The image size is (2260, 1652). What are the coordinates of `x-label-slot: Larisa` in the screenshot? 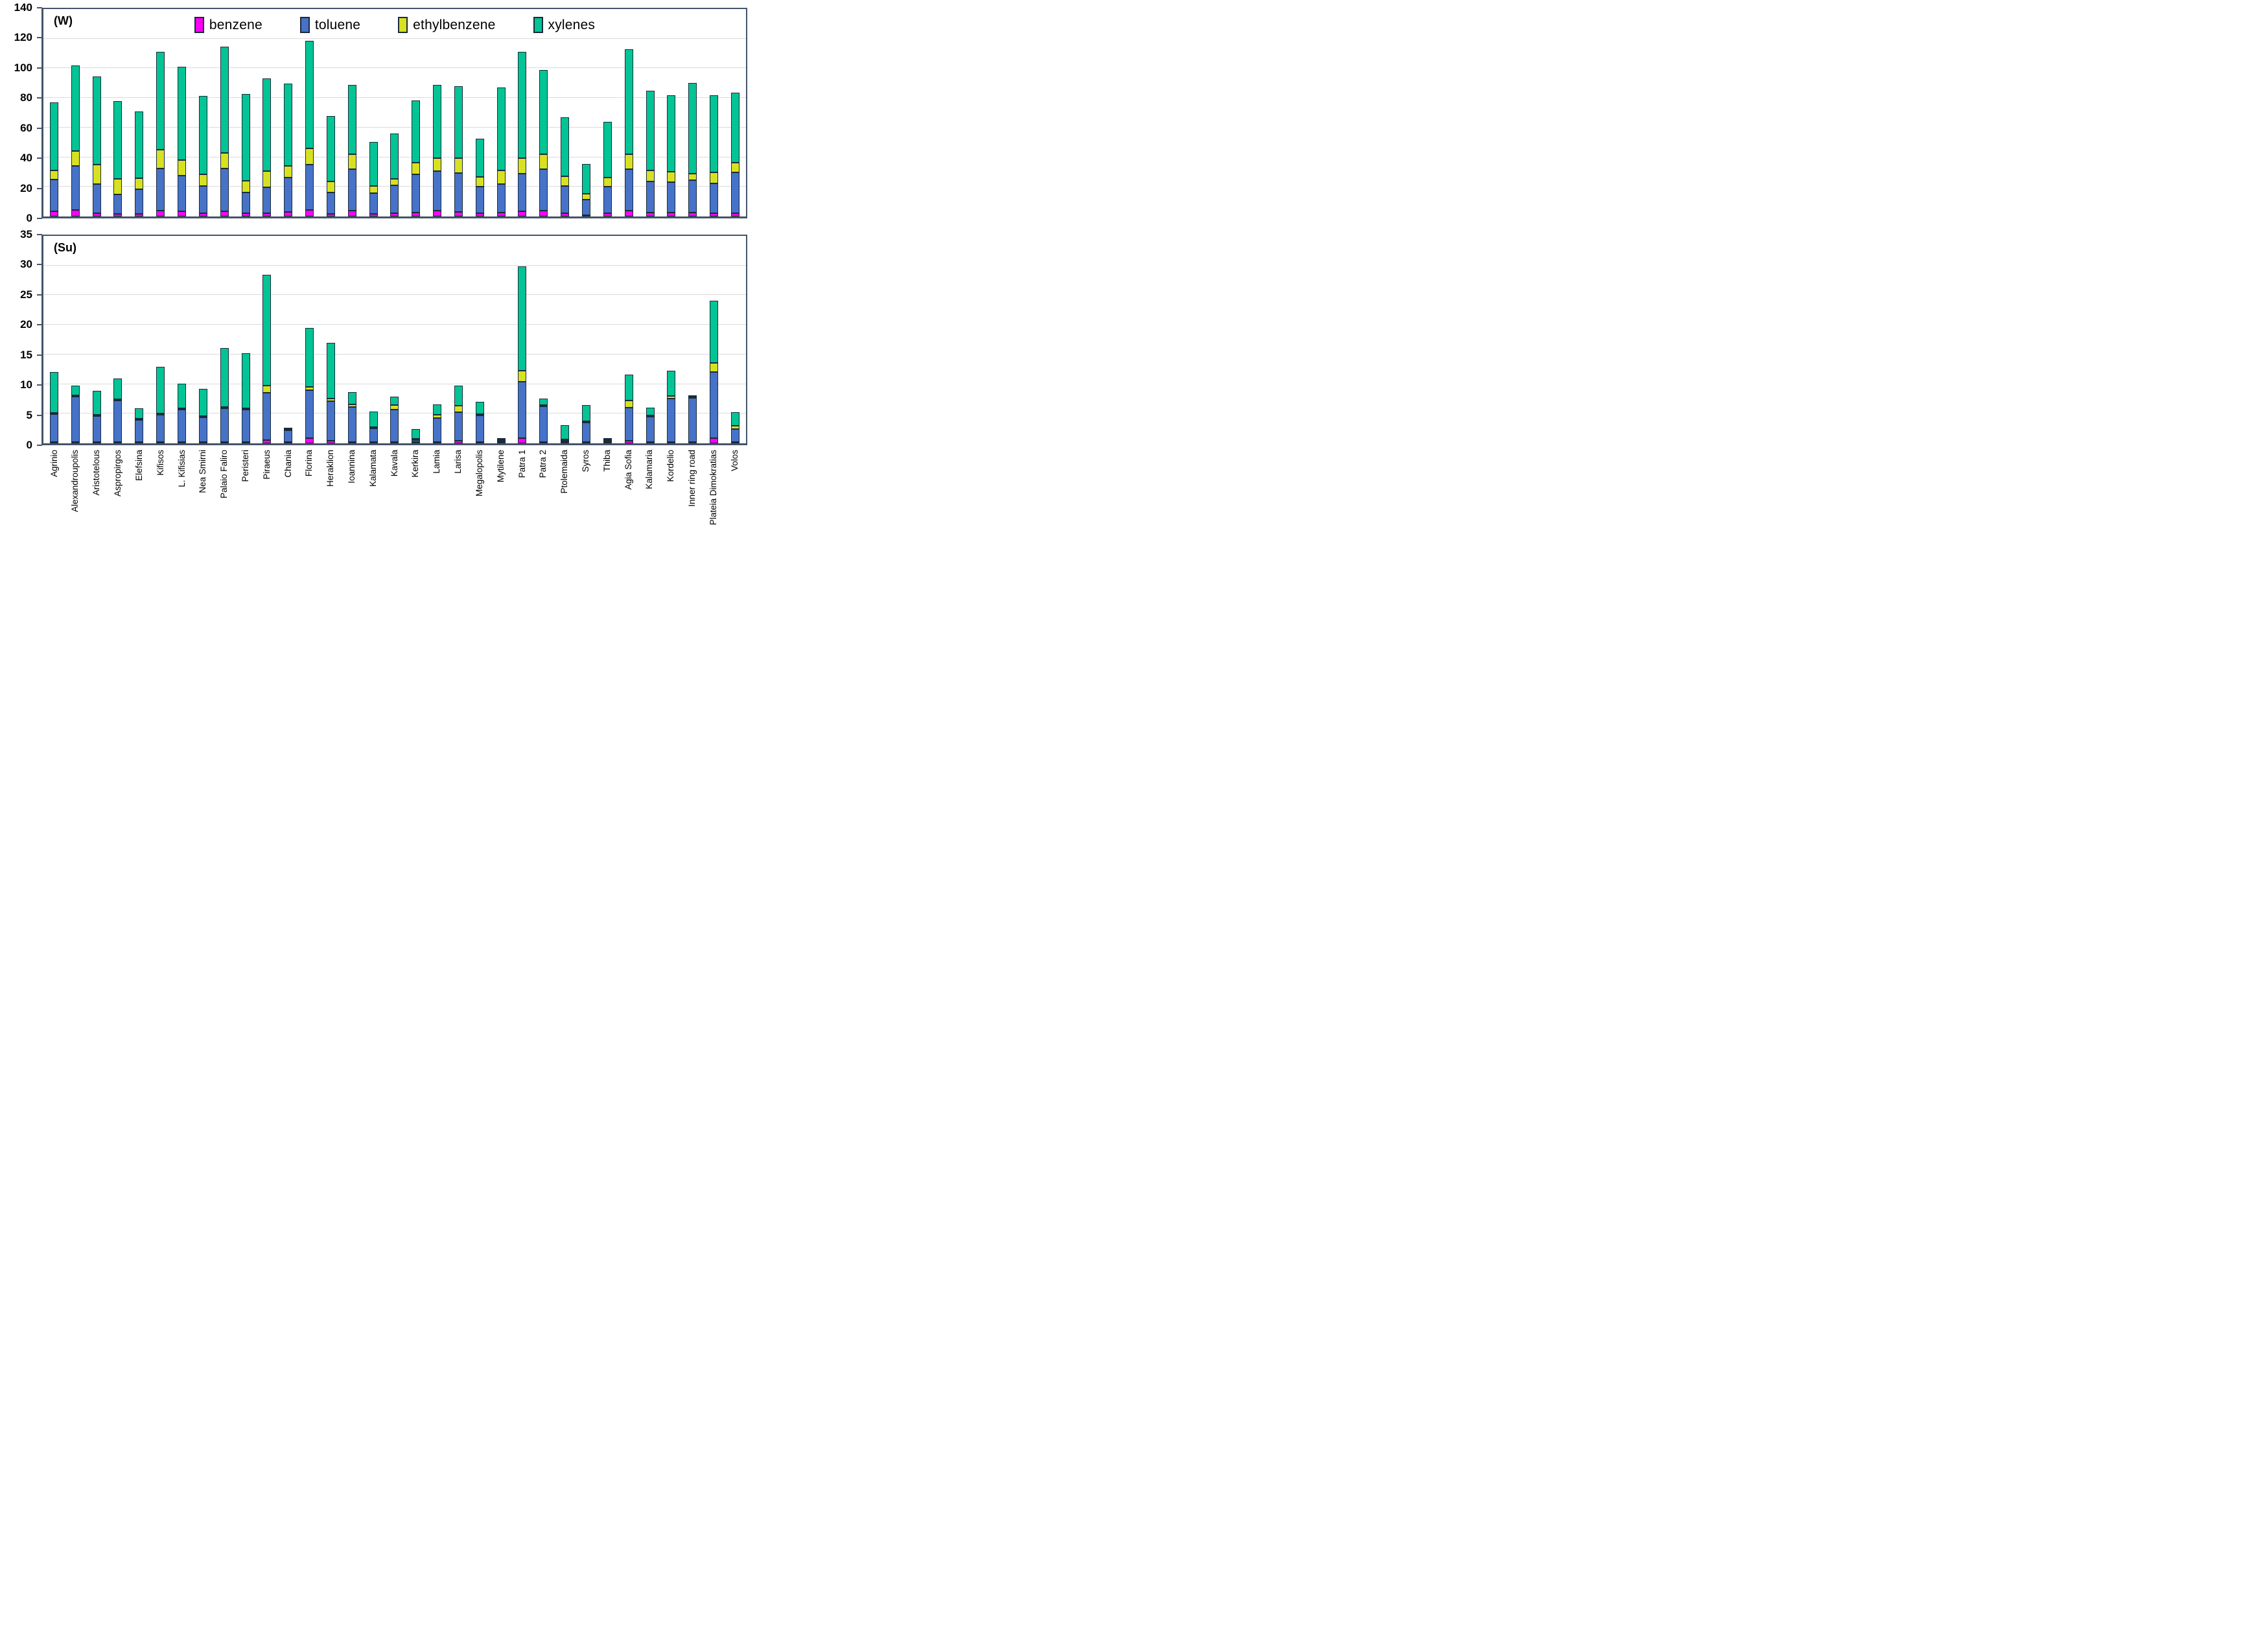 It's located at (458, 498).